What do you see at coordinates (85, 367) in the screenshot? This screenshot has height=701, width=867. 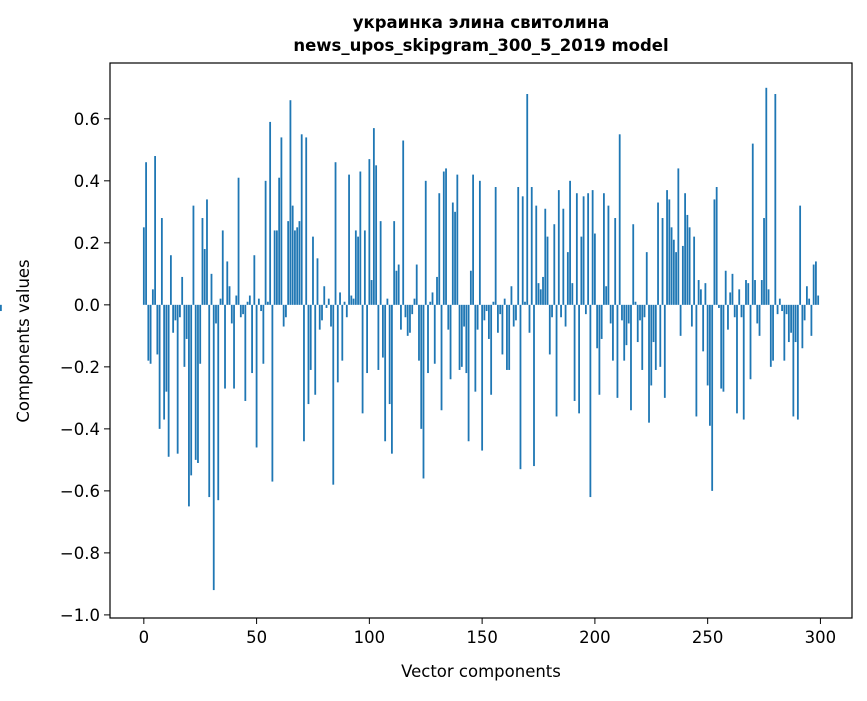 I see `y-axis-ticks: −1.0 −0.8 −0.6 −0.4 −0.2 0.0 0.2 0.4 0.6` at bounding box center [85, 367].